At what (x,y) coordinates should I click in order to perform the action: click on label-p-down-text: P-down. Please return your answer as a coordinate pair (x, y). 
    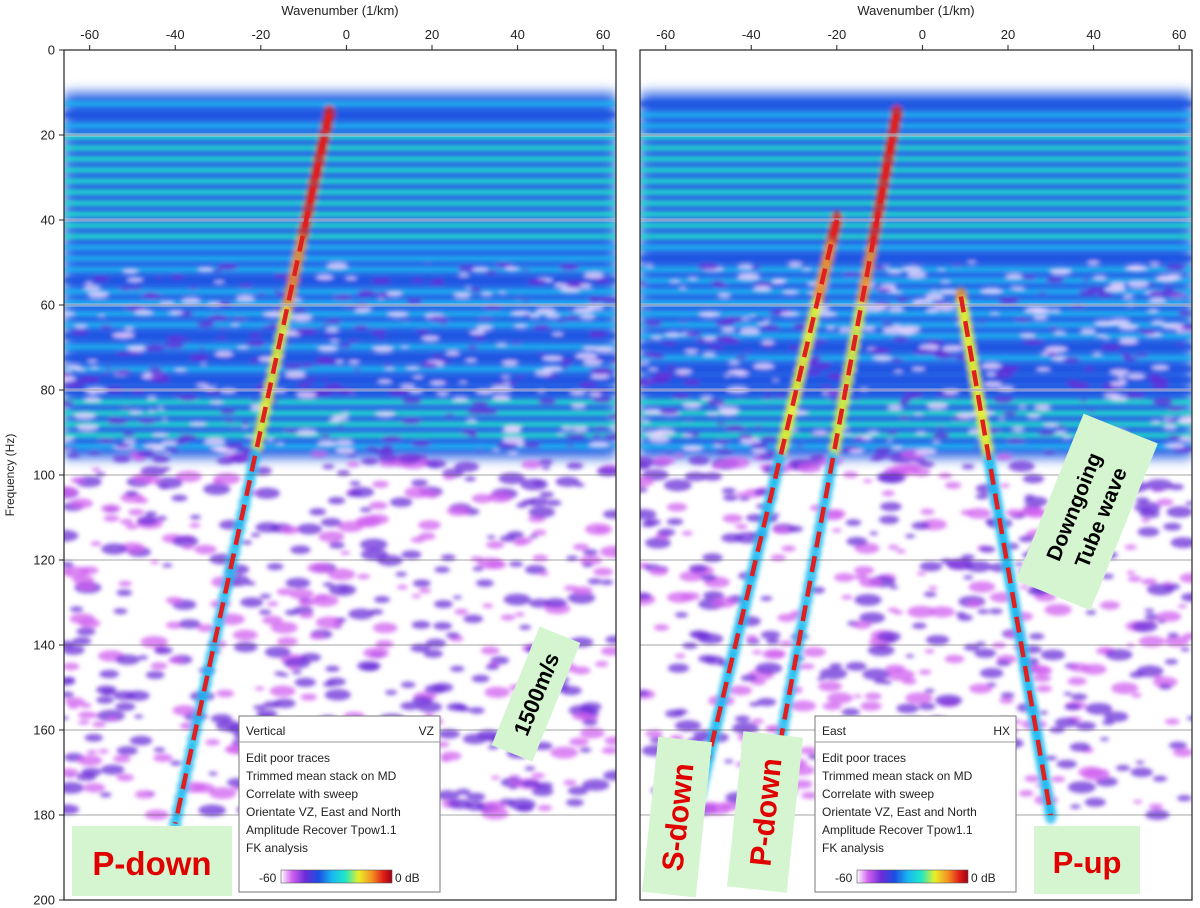
    Looking at the image, I should click on (151, 863).